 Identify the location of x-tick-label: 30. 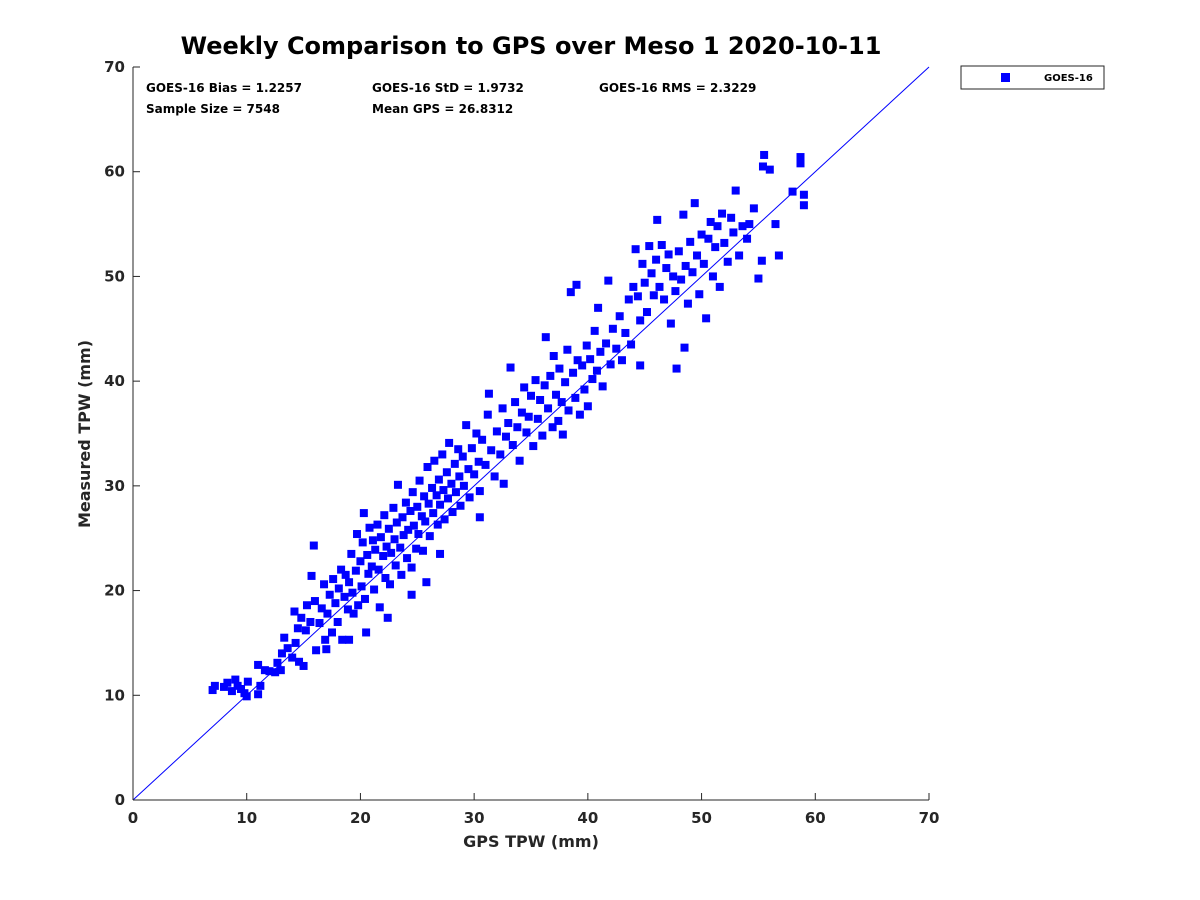
(474, 818).